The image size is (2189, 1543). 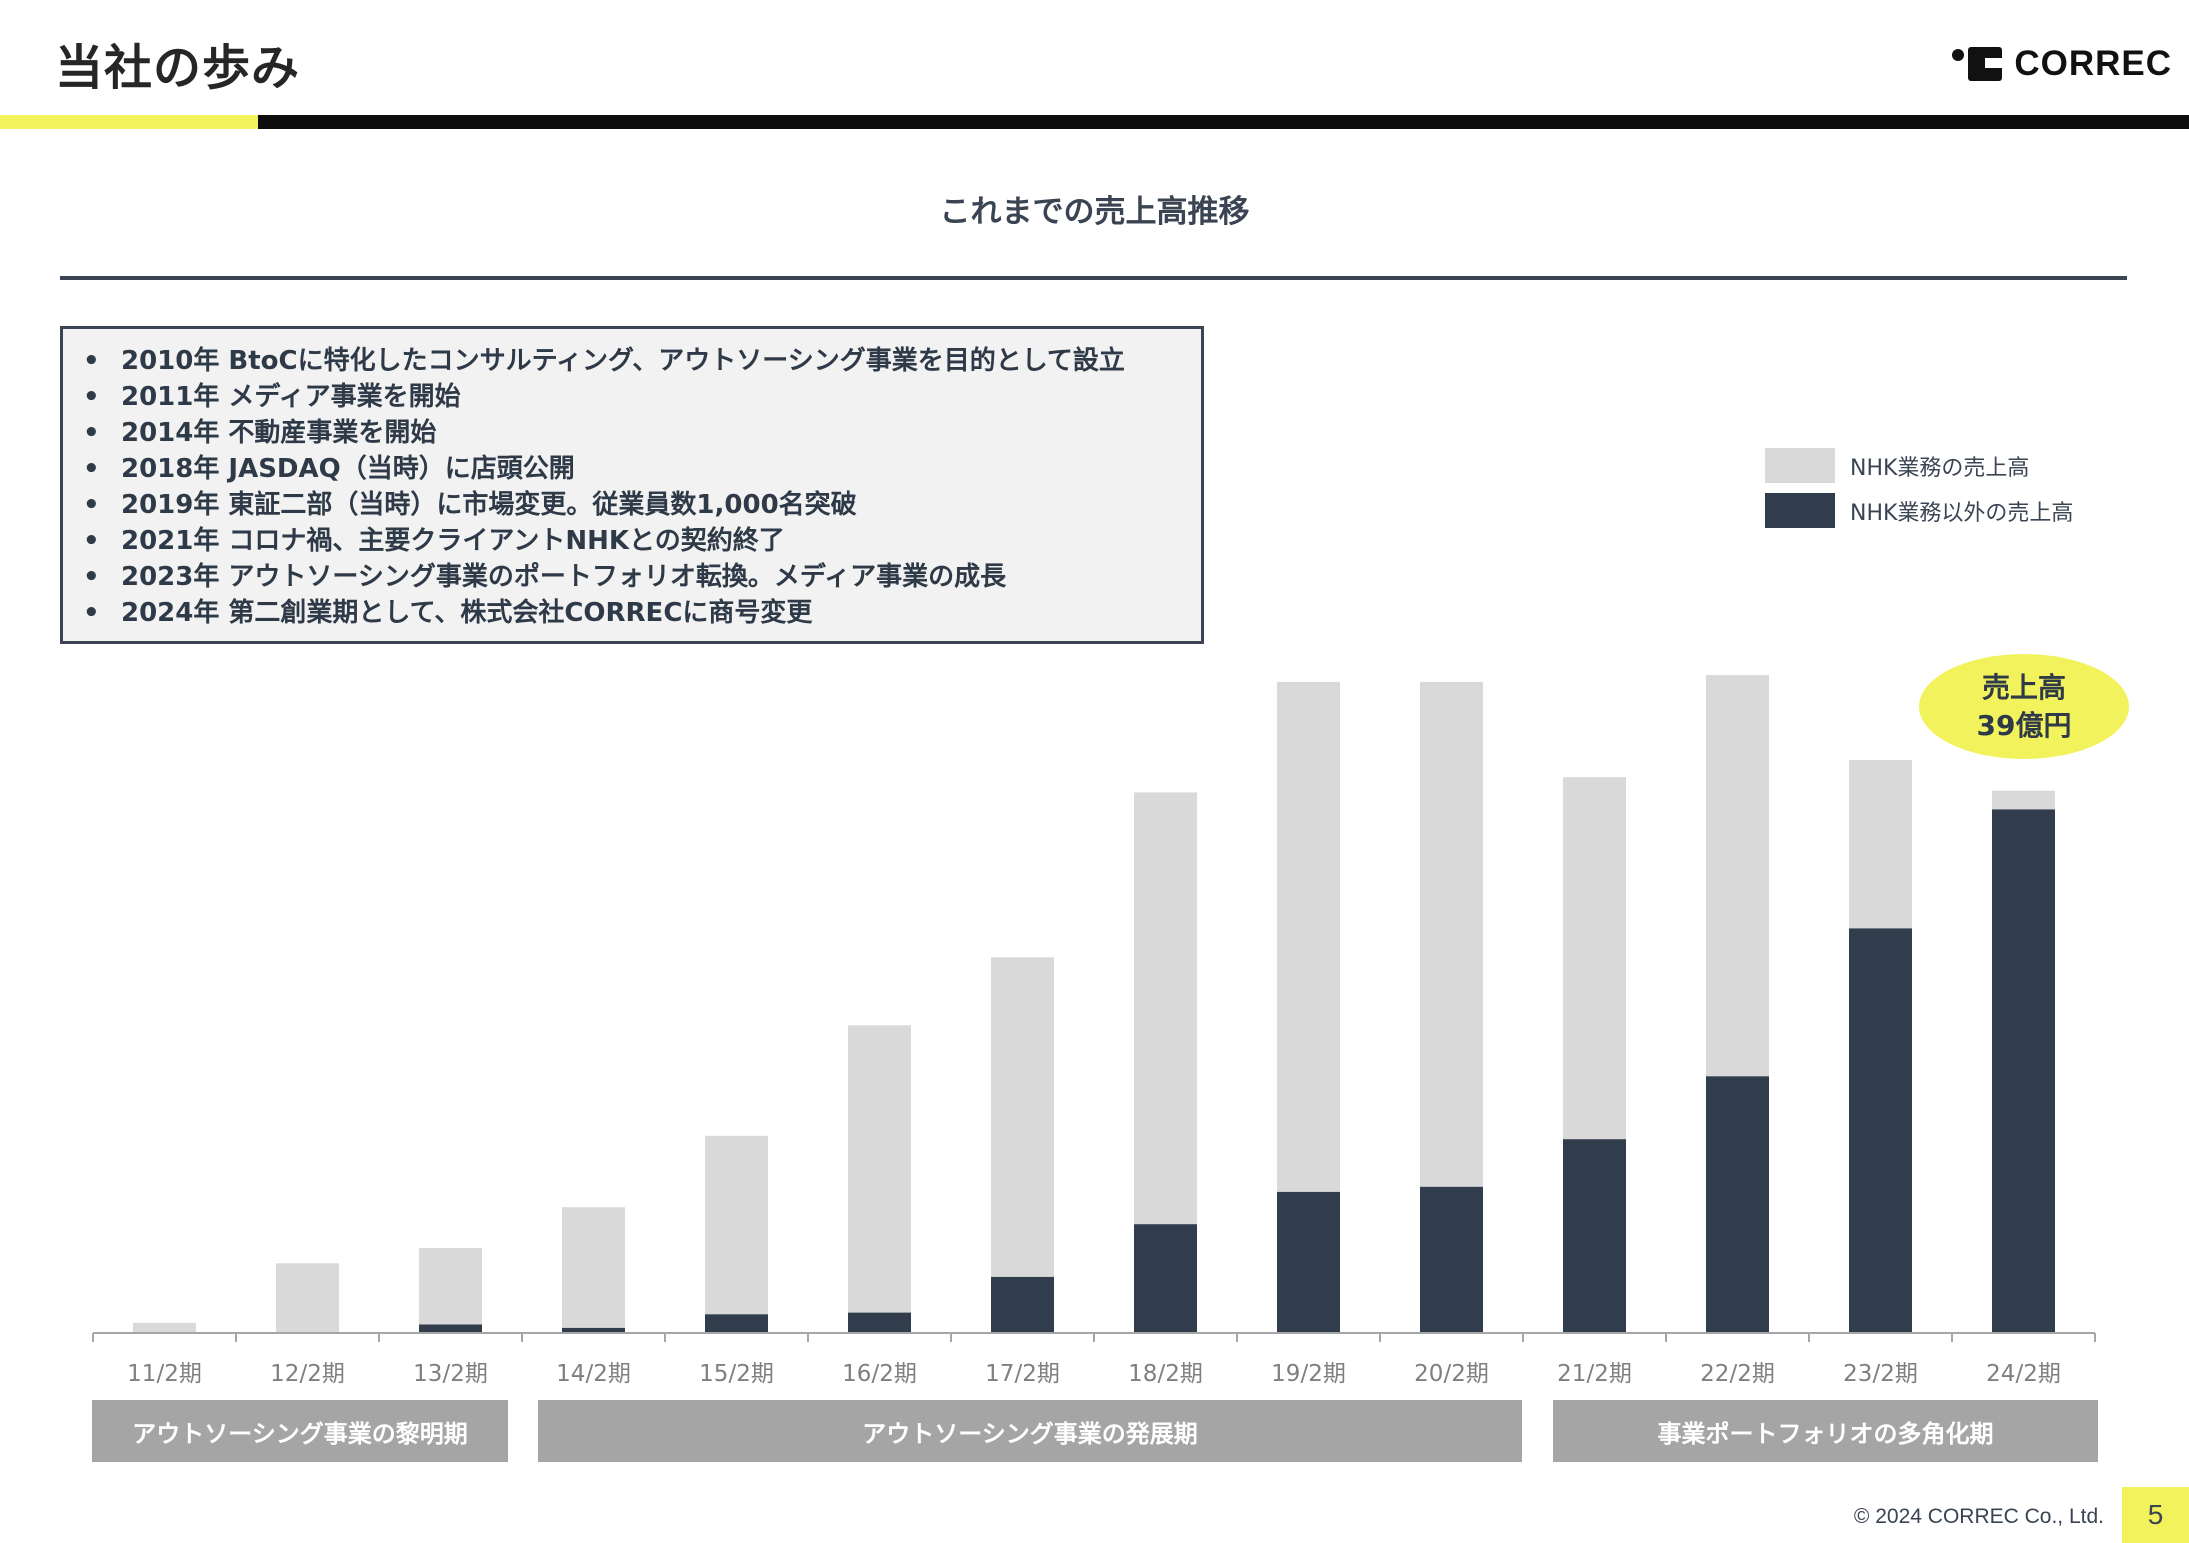 What do you see at coordinates (434, 541) in the screenshot?
I see `history-item: • 2021年 コロナ禍、主要クライアントNHKとの契約終了` at bounding box center [434, 541].